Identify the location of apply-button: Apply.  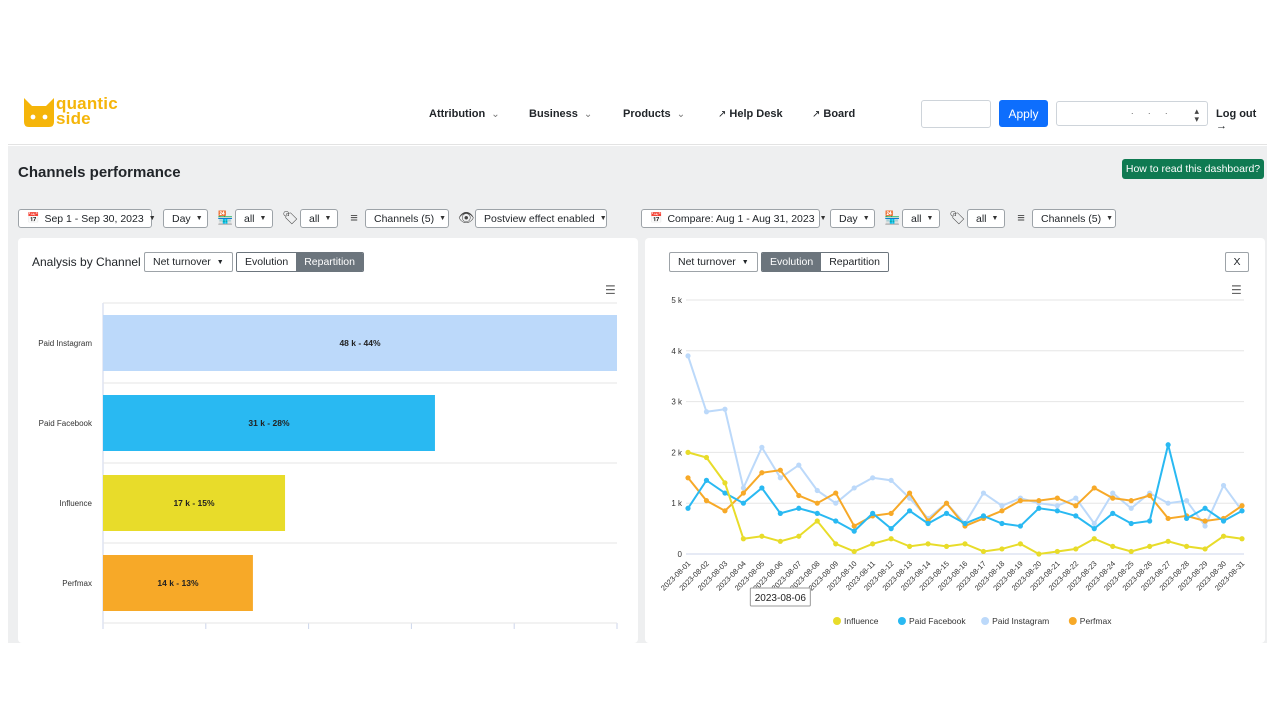
(1023, 113).